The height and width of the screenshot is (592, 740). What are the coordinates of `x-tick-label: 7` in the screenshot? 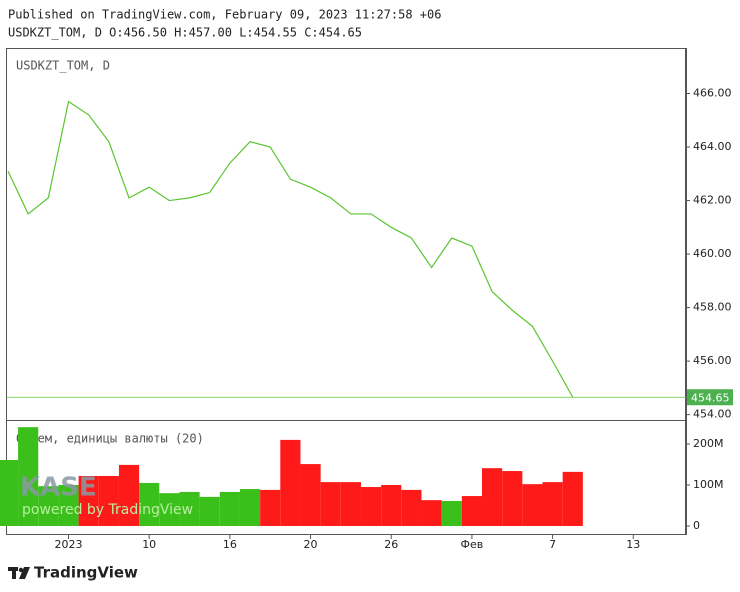 It's located at (552, 544).